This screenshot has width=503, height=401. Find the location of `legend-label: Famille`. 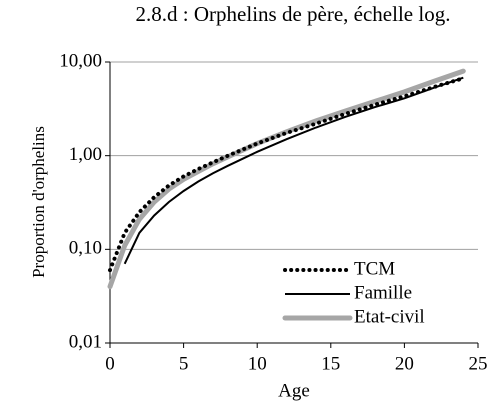

legend-label: Famille is located at coordinates (383, 292).